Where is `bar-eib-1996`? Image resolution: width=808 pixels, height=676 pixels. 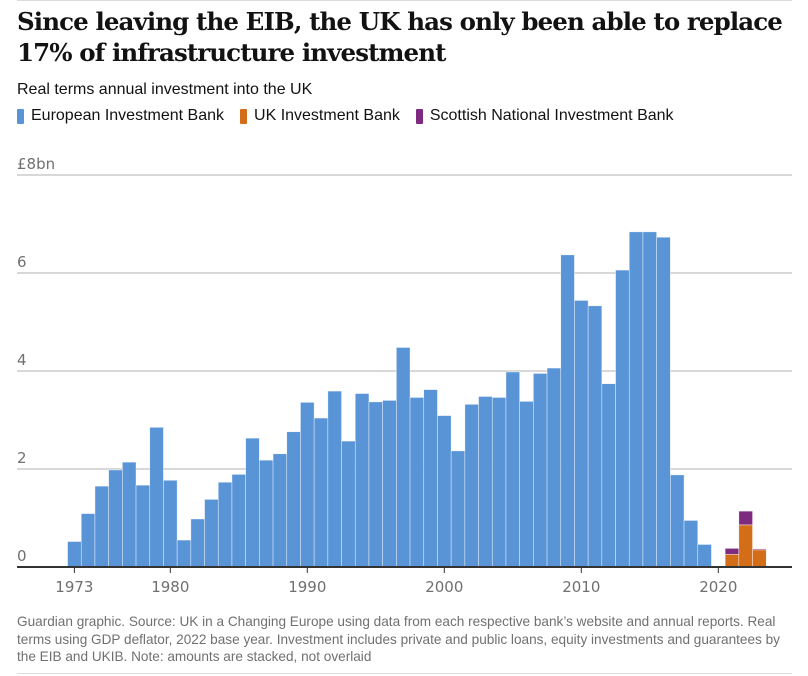
bar-eib-1996 is located at coordinates (389, 484).